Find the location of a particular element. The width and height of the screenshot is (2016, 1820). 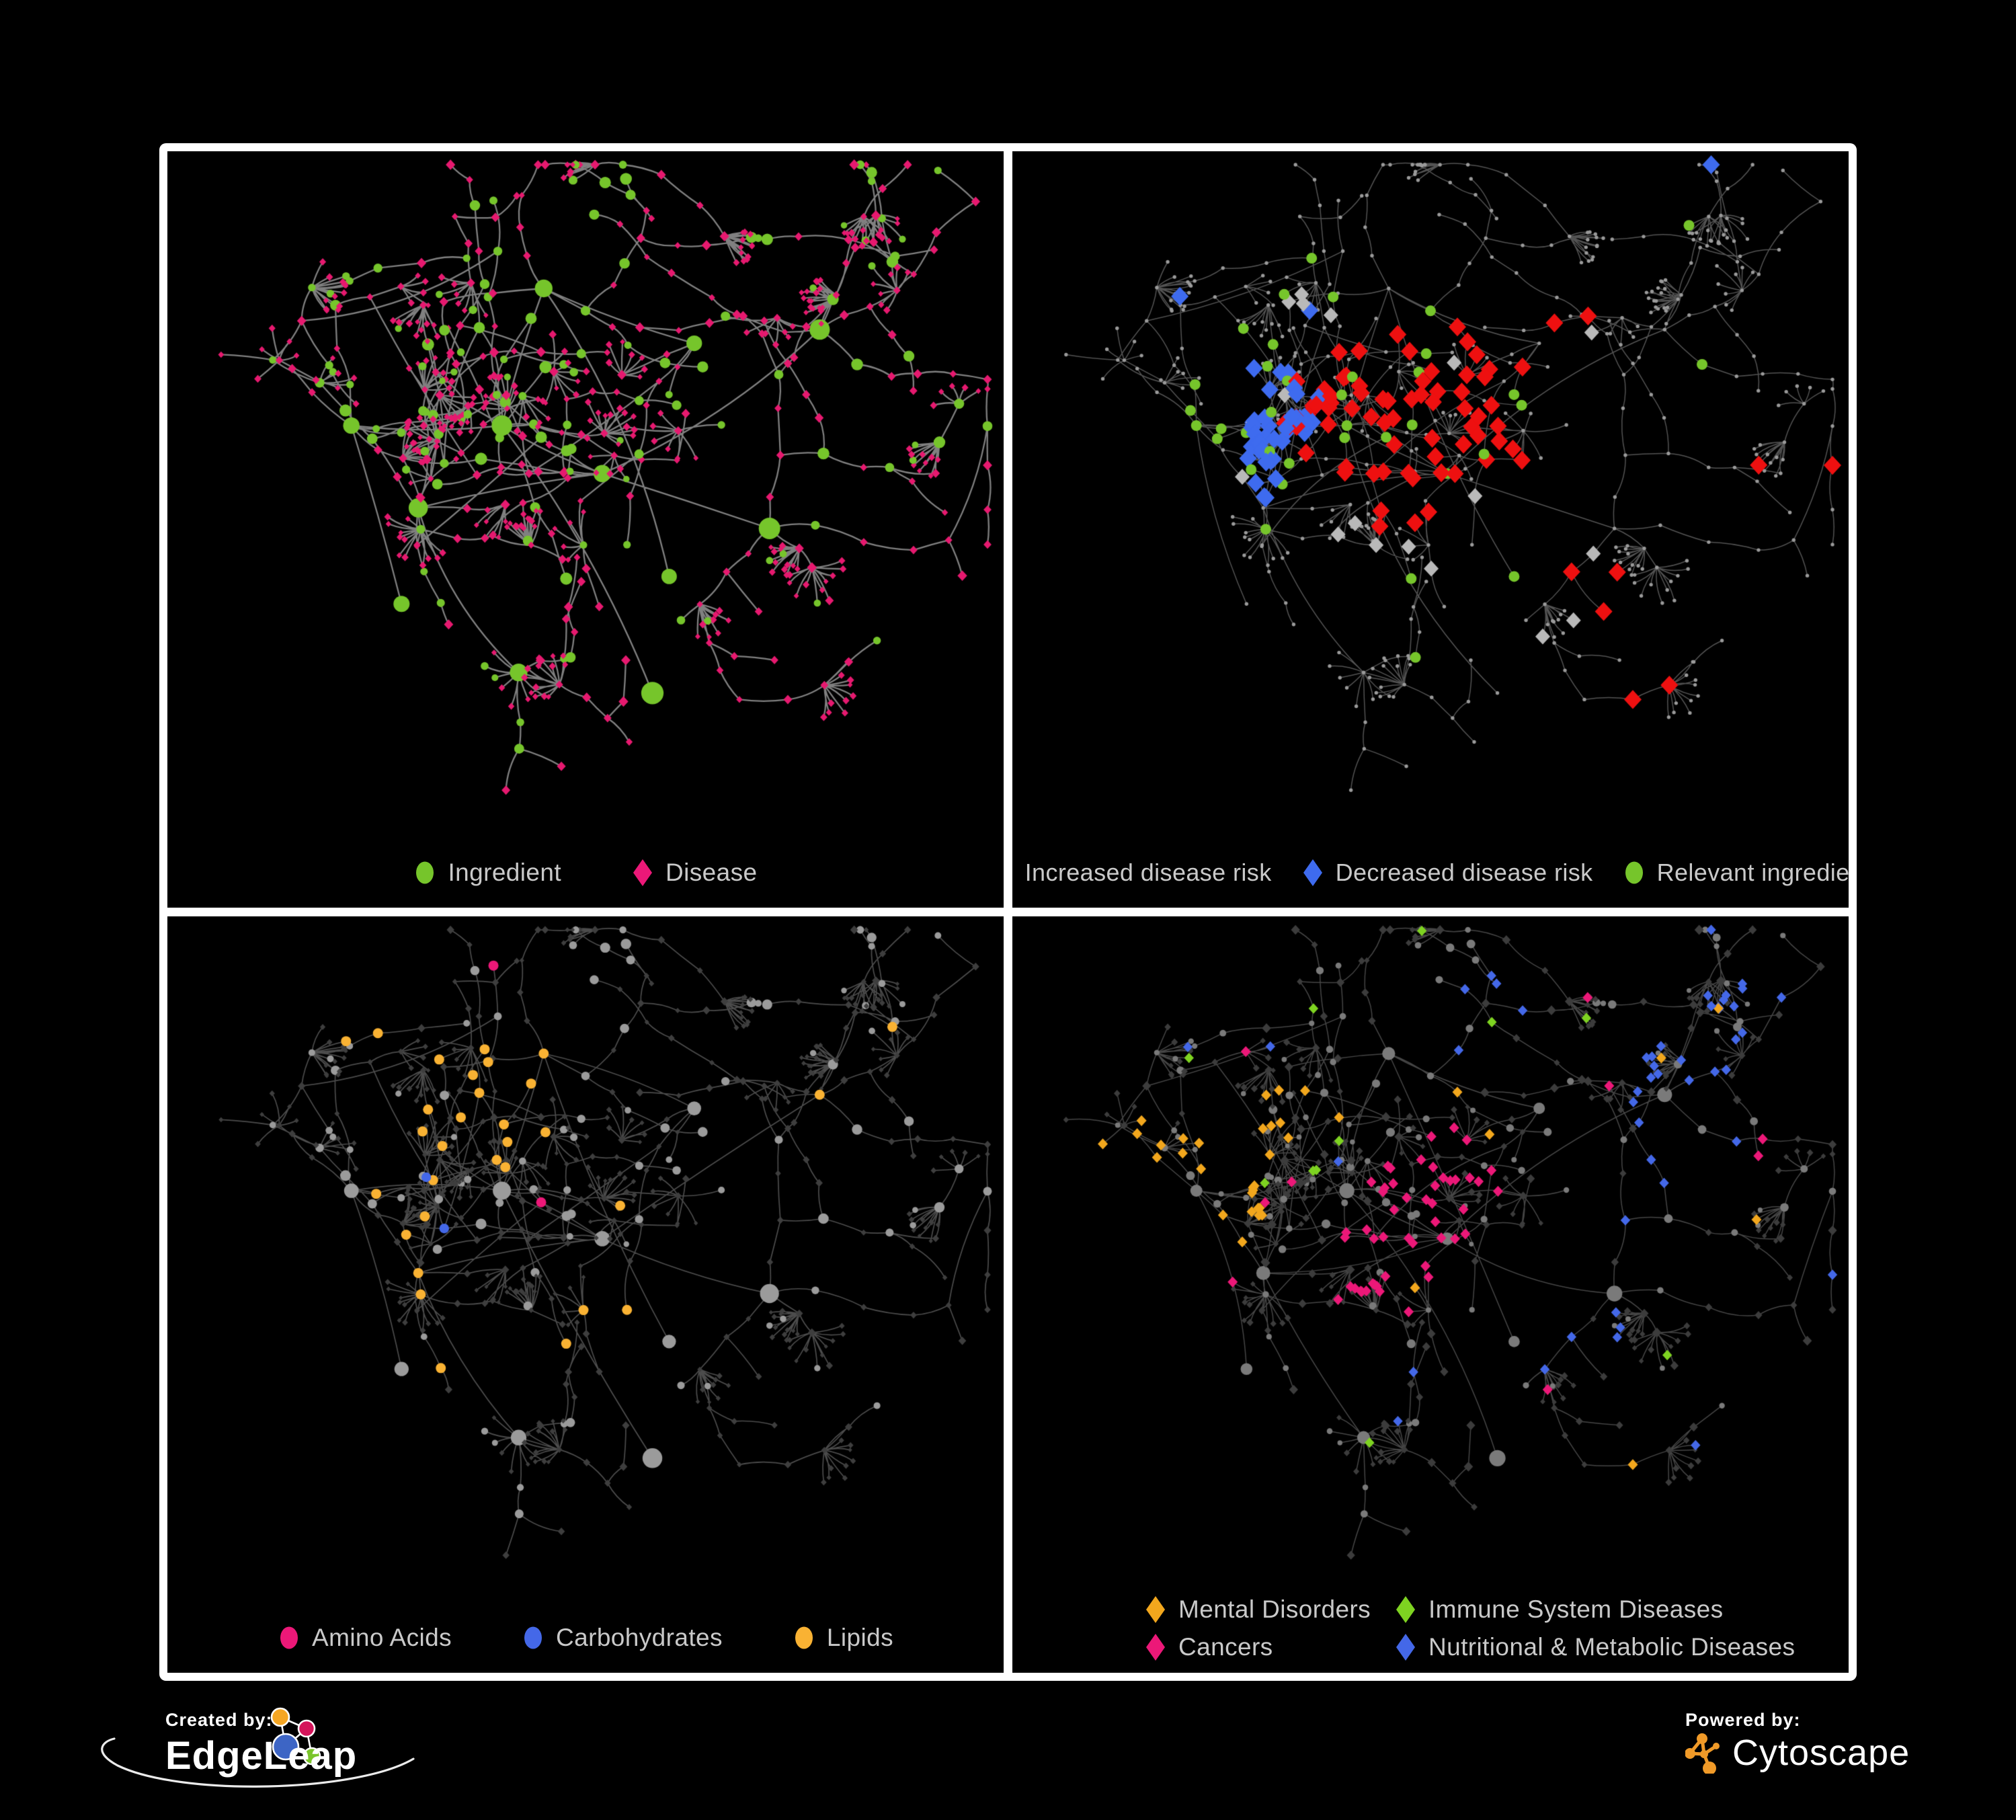

edgeleap-node-green is located at coordinates (312, 1756).